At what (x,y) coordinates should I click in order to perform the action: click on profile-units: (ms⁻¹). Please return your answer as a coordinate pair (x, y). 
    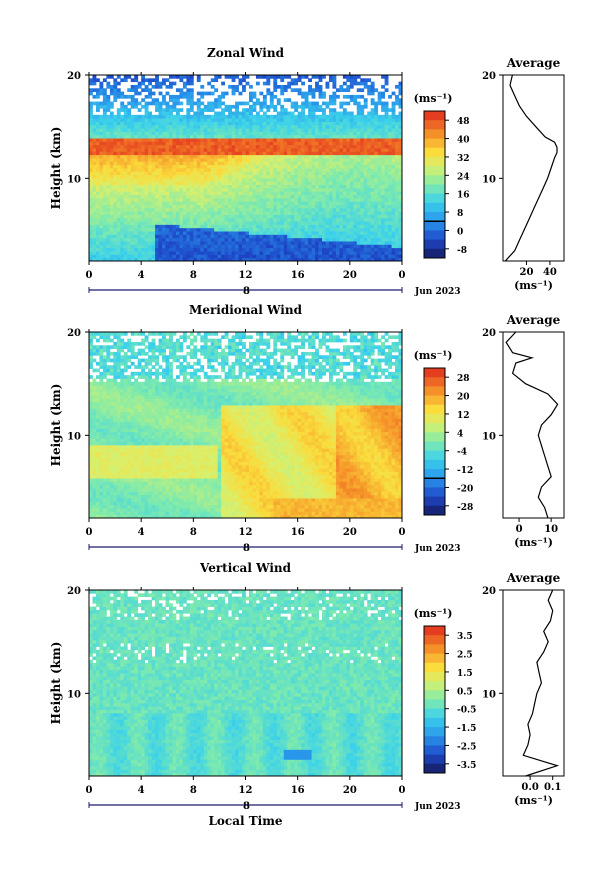
    Looking at the image, I should click on (533, 542).